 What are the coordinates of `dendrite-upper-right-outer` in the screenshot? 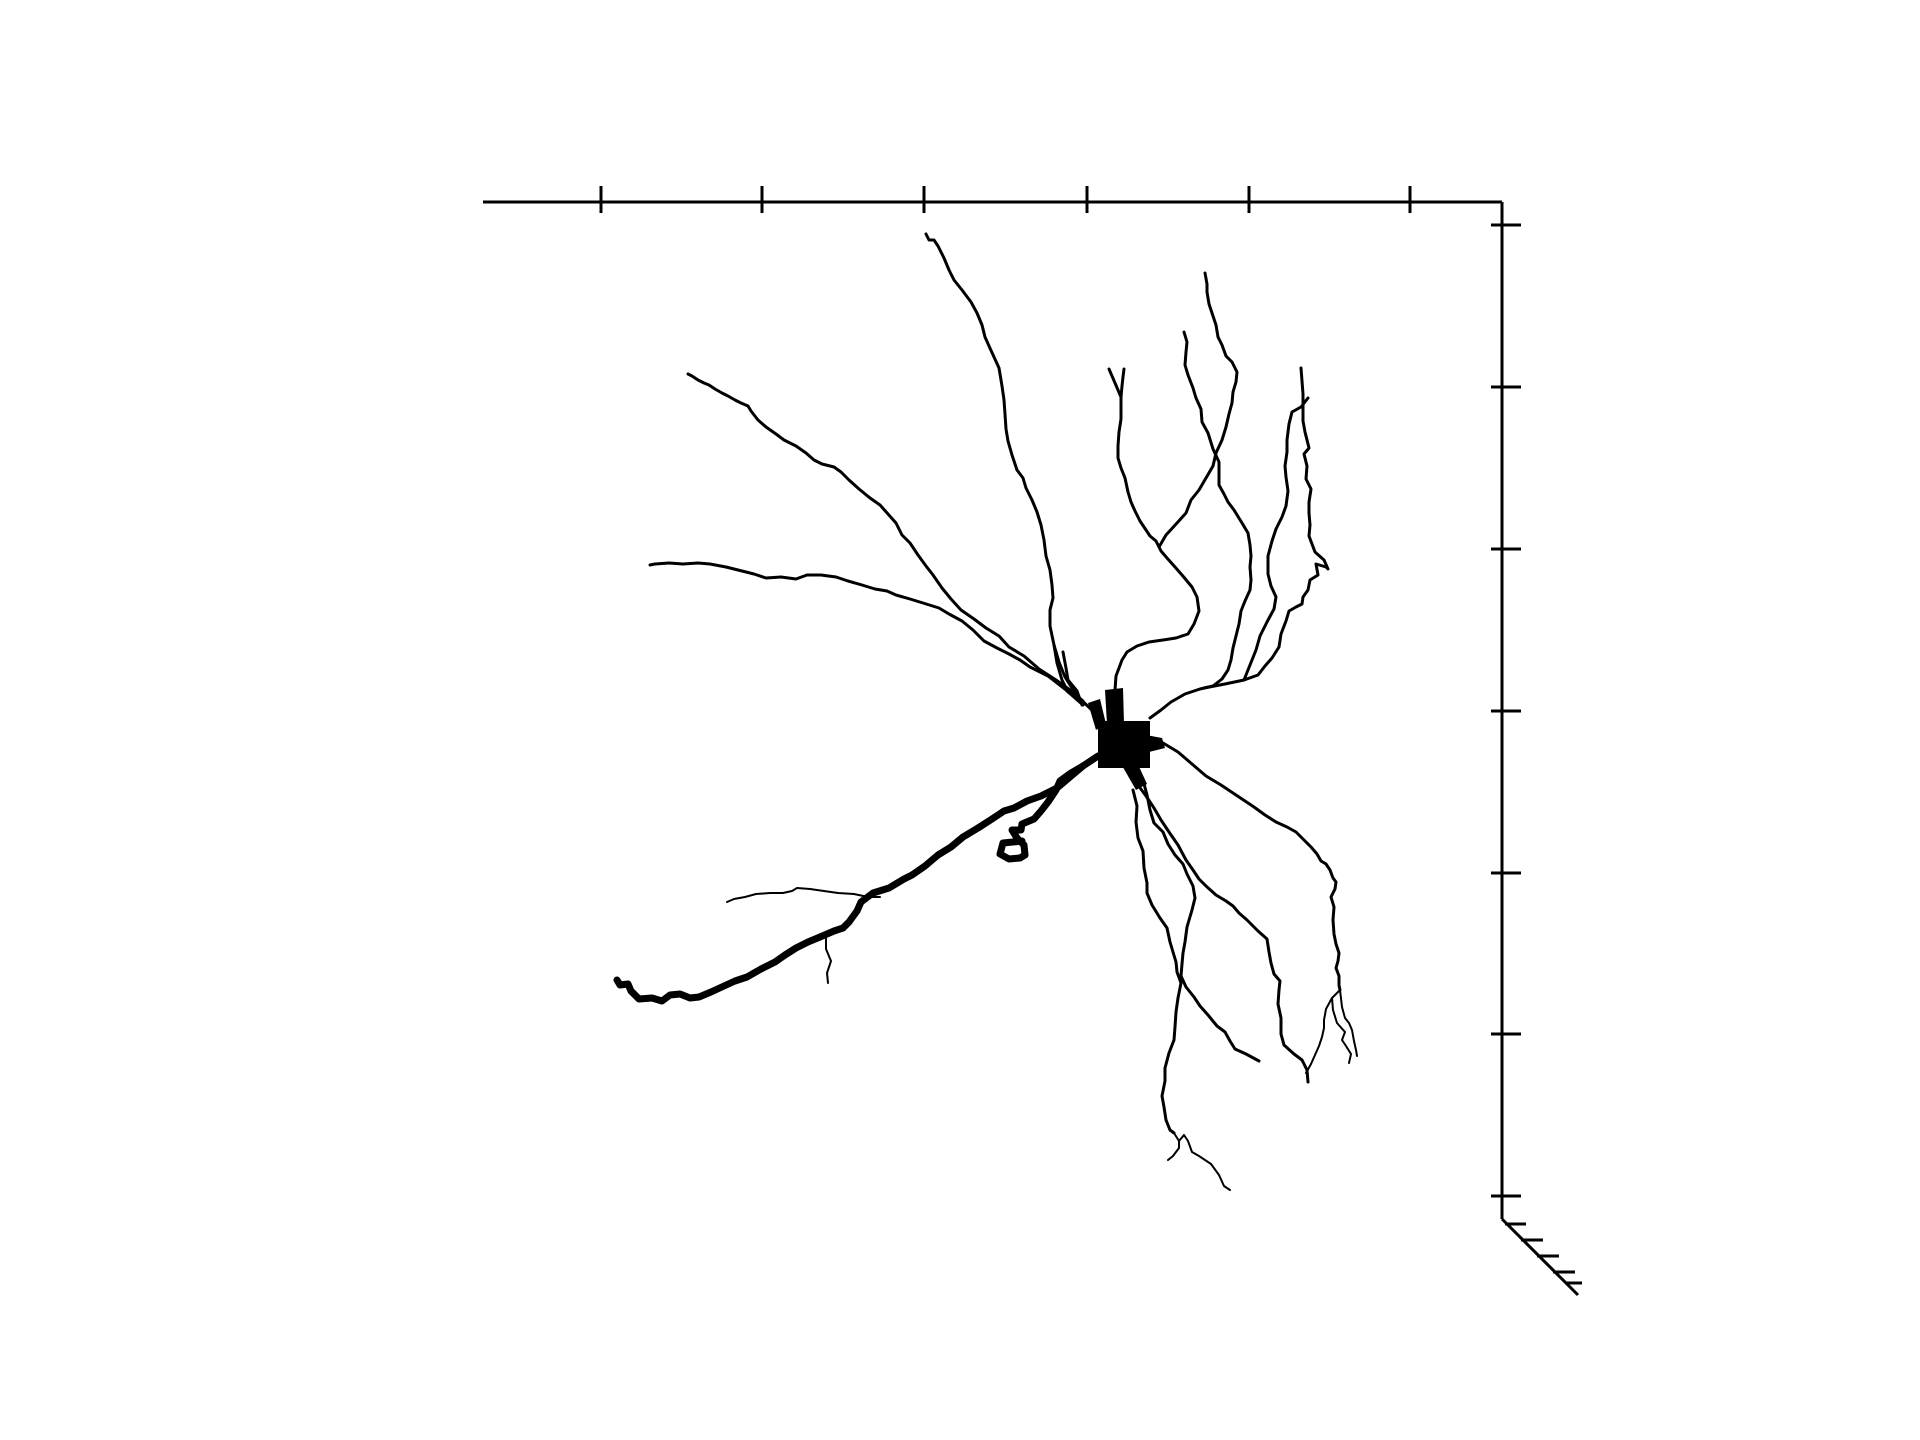 It's located at (1266, 528).